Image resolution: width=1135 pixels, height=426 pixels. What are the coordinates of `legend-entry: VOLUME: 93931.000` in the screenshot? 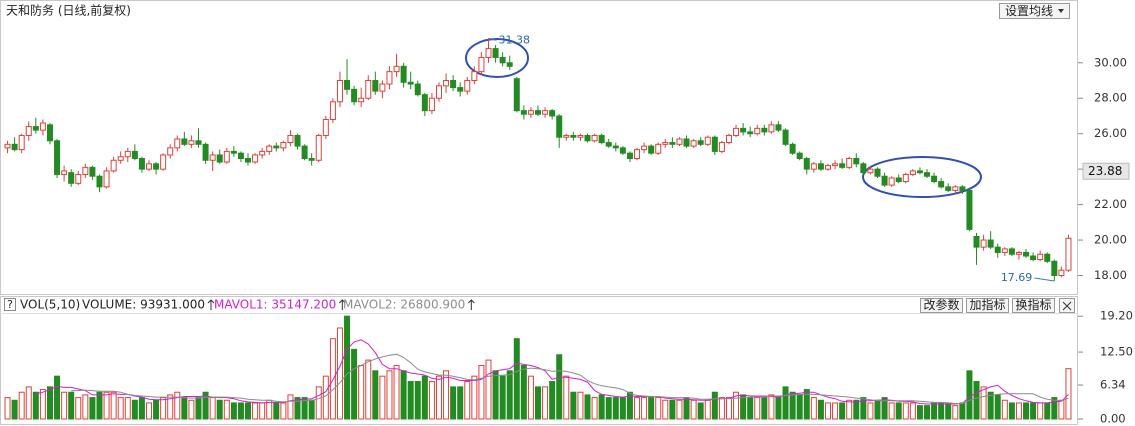 It's located at (143, 305).